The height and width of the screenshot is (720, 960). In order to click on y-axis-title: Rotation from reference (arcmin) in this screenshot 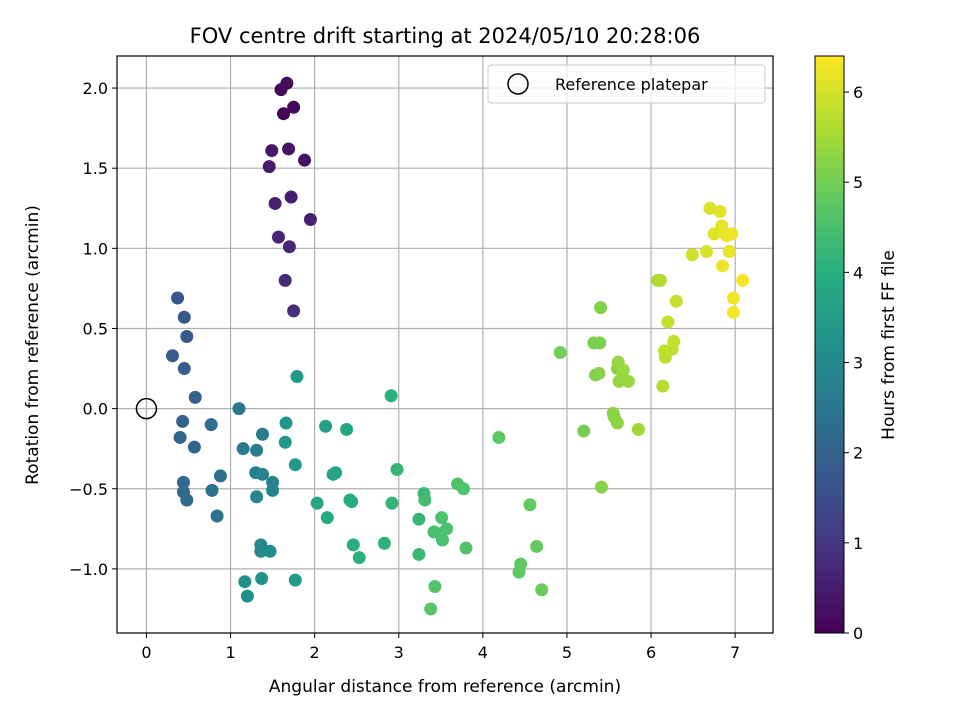, I will do `click(33, 345)`.